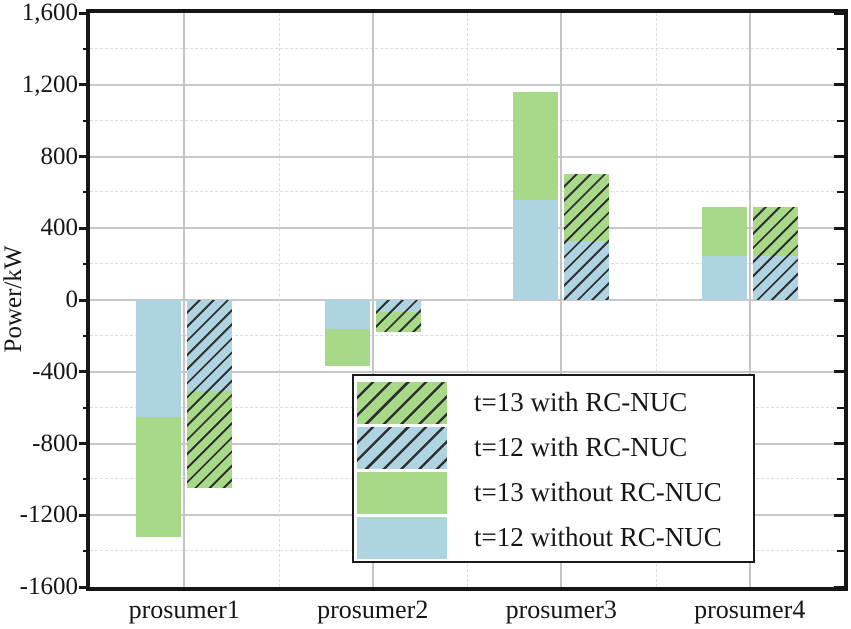  What do you see at coordinates (59, 228) in the screenshot?
I see `y-tick-label: 400` at bounding box center [59, 228].